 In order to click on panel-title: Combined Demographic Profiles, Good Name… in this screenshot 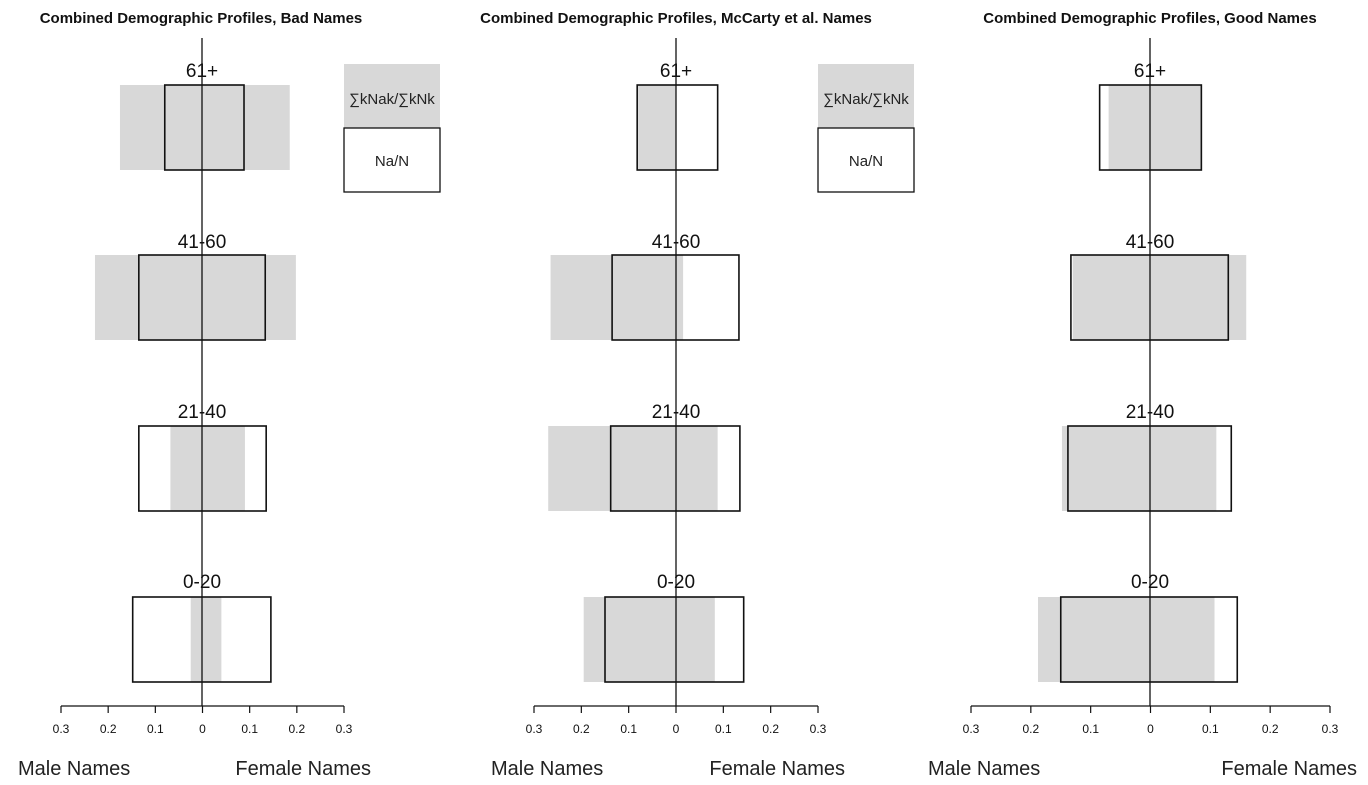, I will do `click(1149, 18)`.